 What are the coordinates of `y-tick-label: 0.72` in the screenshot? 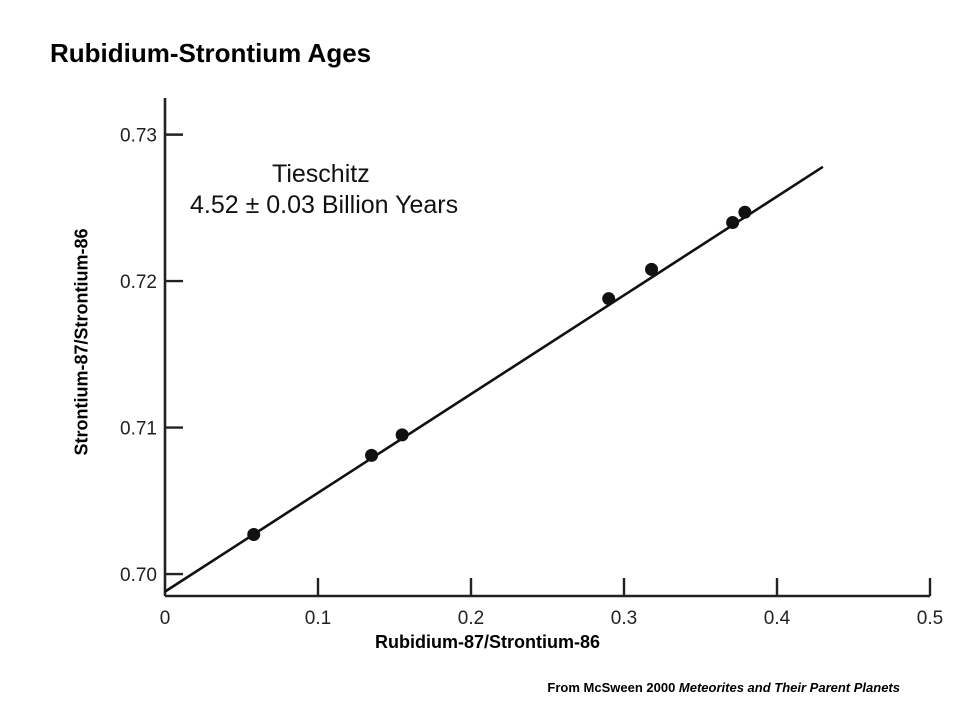 It's located at (138, 282).